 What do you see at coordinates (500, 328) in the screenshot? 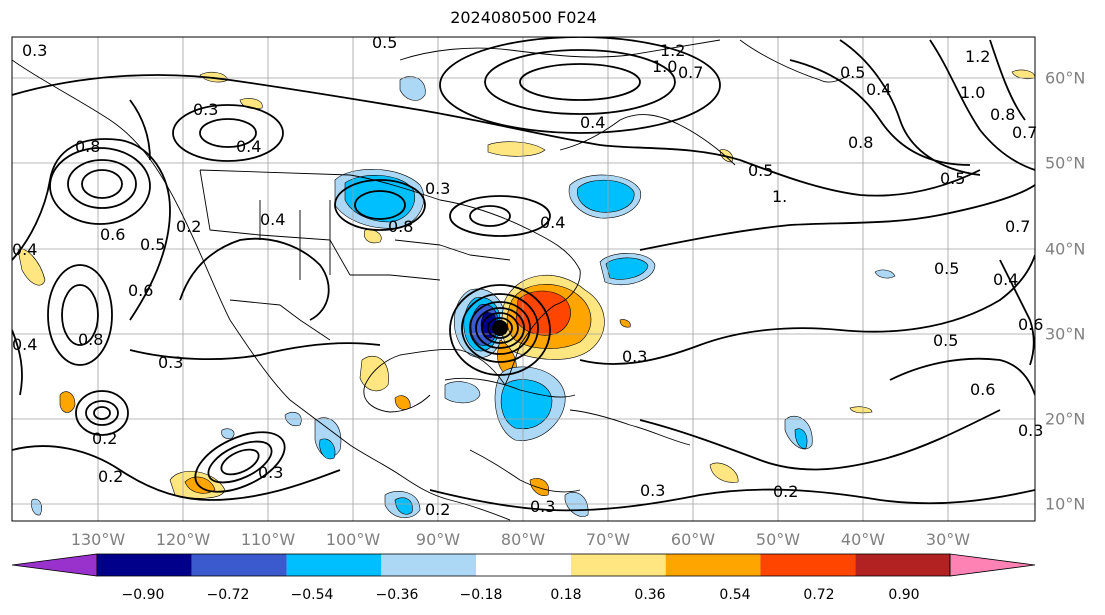
I see `storm-center-marker` at bounding box center [500, 328].